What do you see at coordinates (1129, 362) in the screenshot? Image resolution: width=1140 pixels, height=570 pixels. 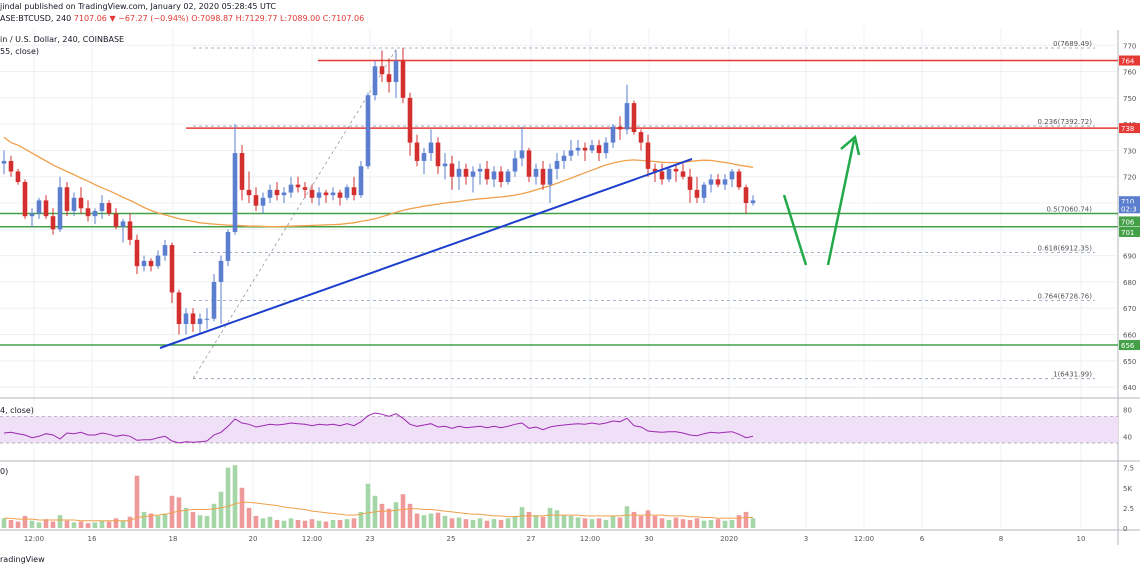 I see `y-tick-label: 650` at bounding box center [1129, 362].